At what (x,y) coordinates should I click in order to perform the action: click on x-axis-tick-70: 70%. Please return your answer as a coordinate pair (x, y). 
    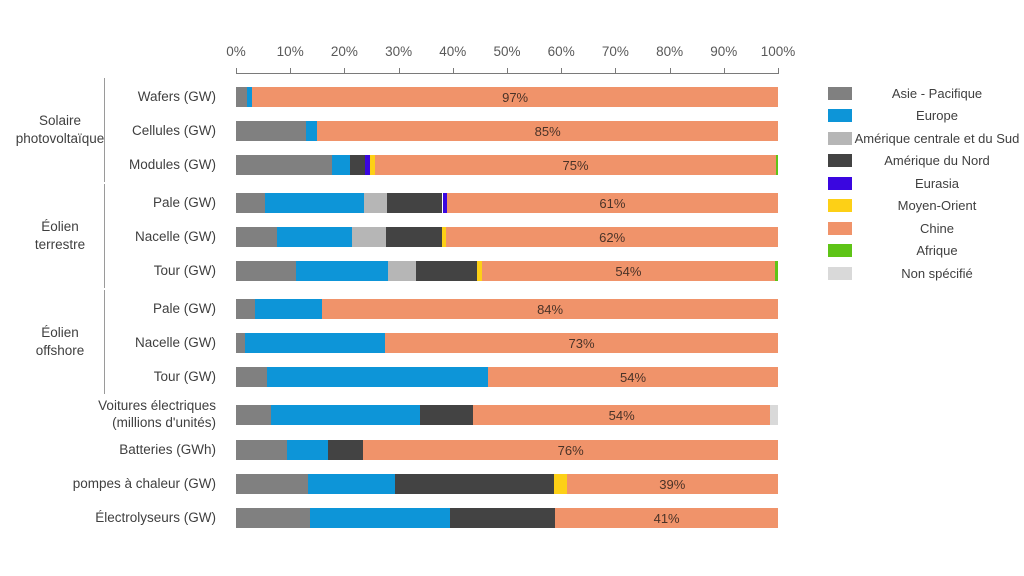
    Looking at the image, I should click on (615, 51).